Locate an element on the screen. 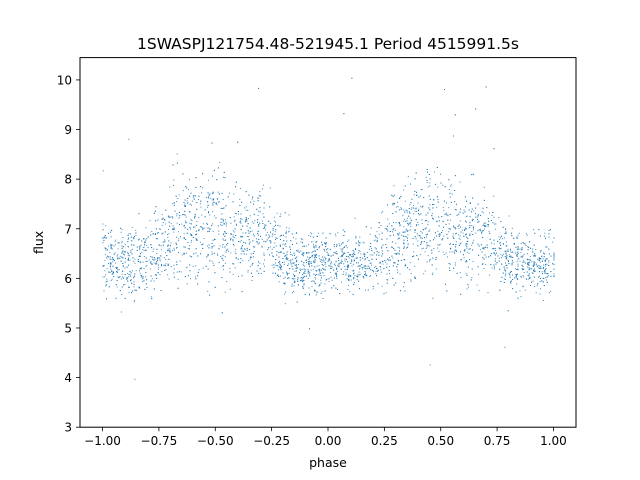 This screenshot has width=640, height=480. y-tick-label: 7 is located at coordinates (68, 229).